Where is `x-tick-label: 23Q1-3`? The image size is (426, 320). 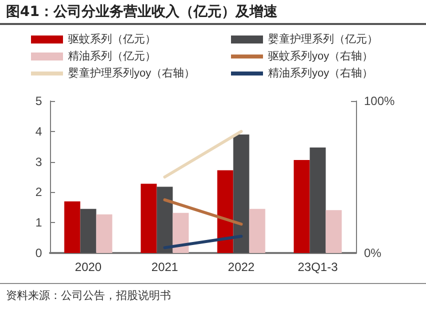
x-tick-label: 23Q1-3 is located at coordinates (318, 267).